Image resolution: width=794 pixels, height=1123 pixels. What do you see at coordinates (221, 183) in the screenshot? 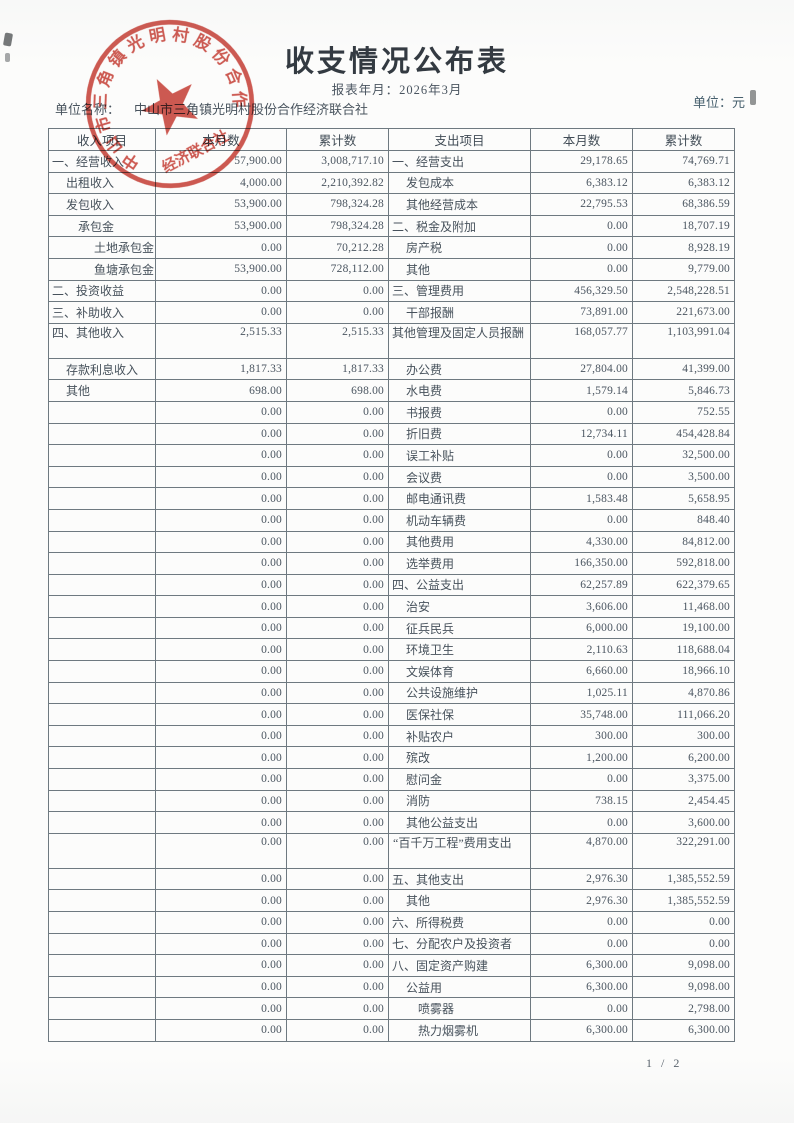
I see `income-month-cell: 4,000.00` at bounding box center [221, 183].